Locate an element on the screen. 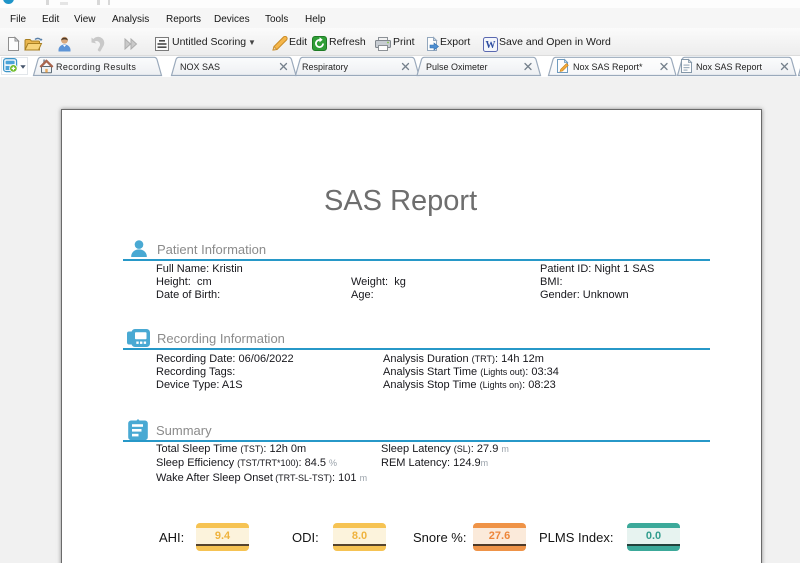  svg-text: W is located at coordinates (491, 45).